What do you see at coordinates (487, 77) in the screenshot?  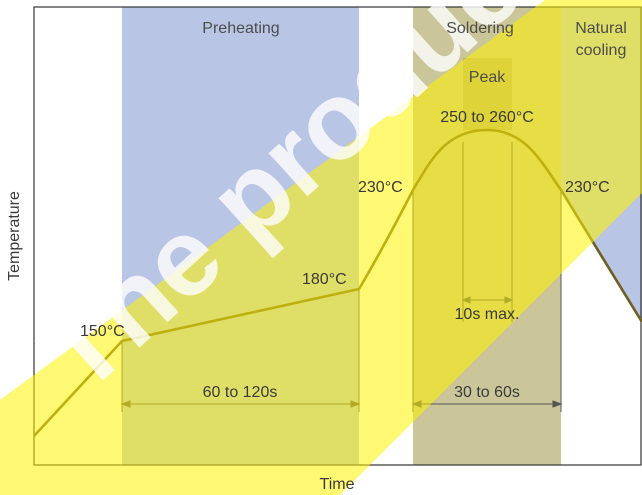 I see `peak-label: Peak` at bounding box center [487, 77].